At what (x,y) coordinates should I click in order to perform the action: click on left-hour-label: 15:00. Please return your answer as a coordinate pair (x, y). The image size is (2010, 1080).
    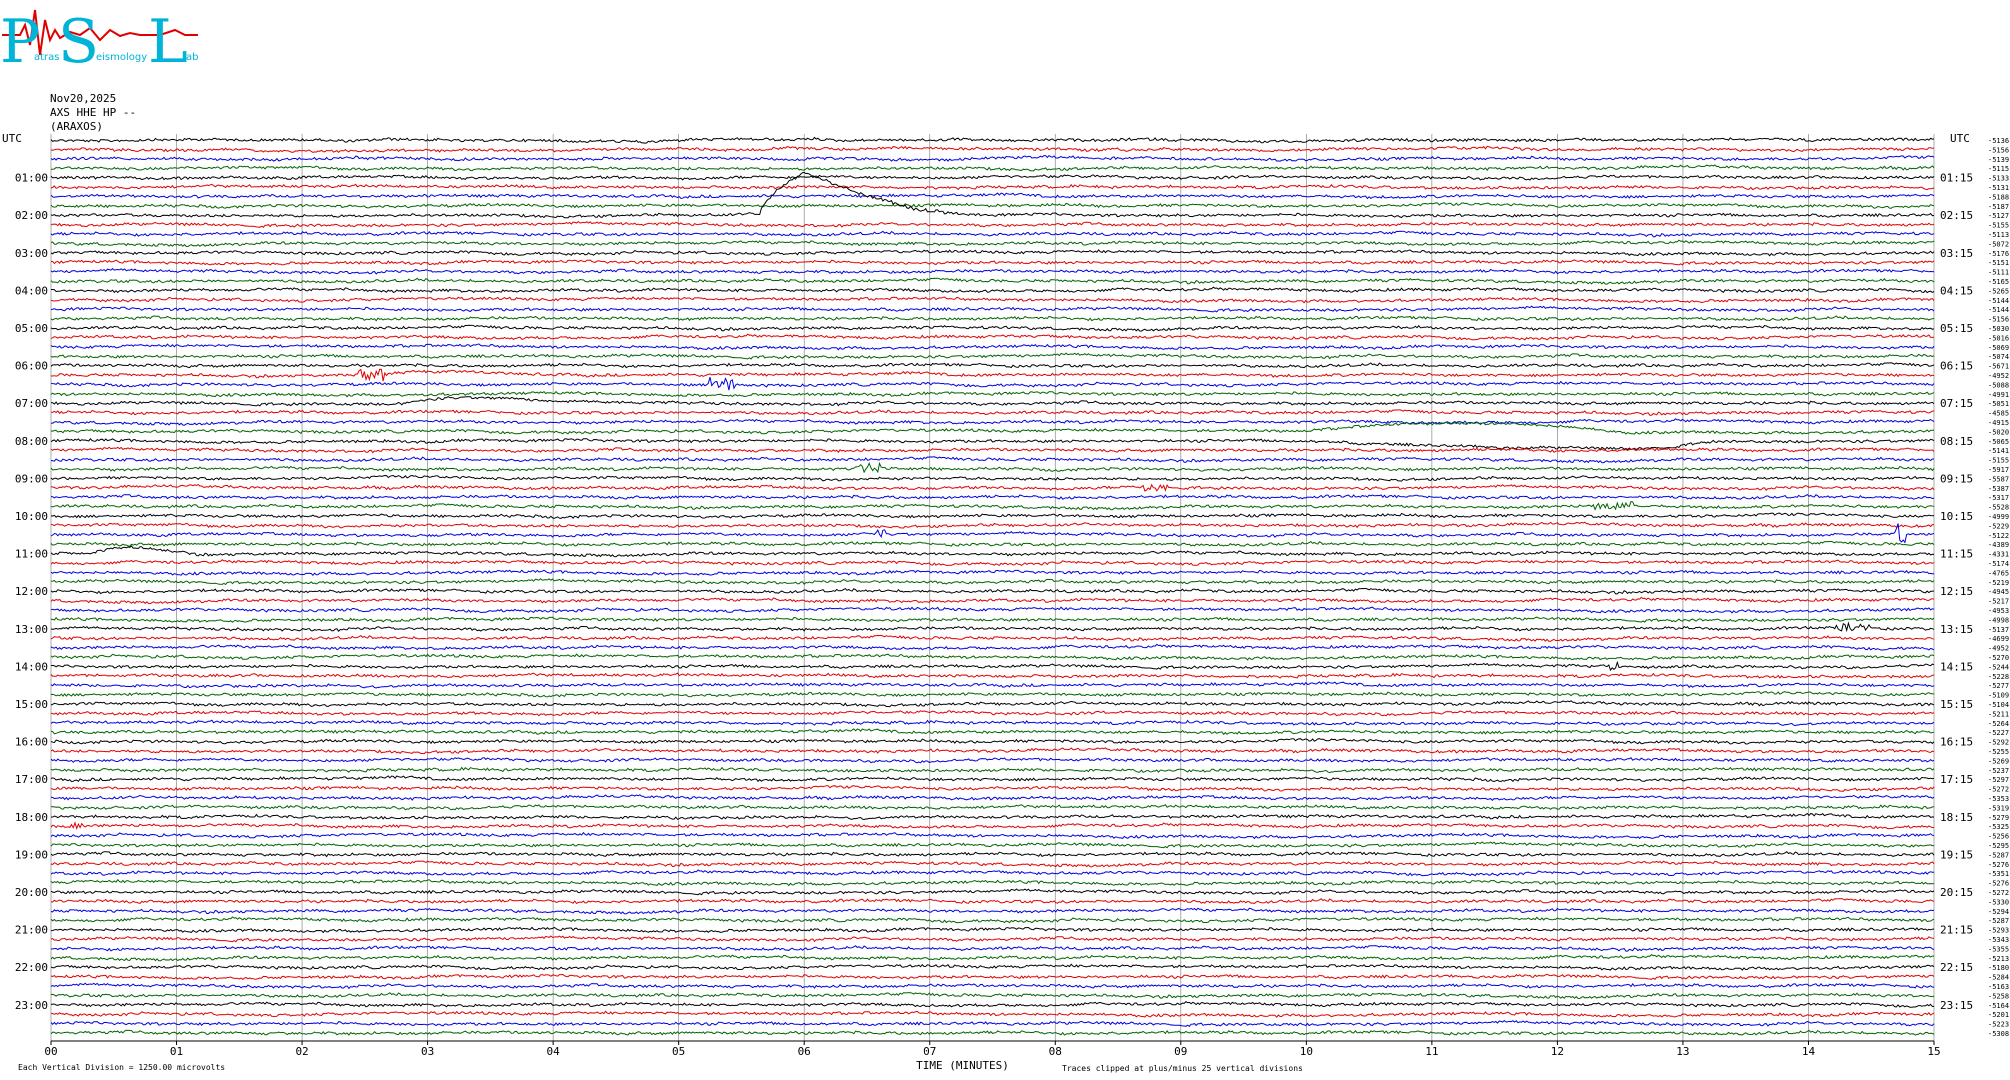
    Looking at the image, I should click on (31, 704).